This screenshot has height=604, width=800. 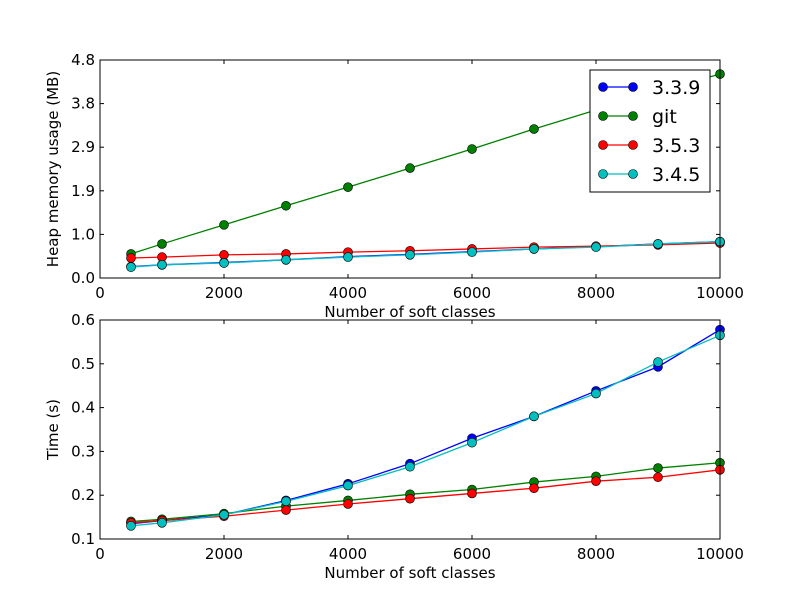 I want to click on y-tick-label: 2.9, so click(x=83, y=147).